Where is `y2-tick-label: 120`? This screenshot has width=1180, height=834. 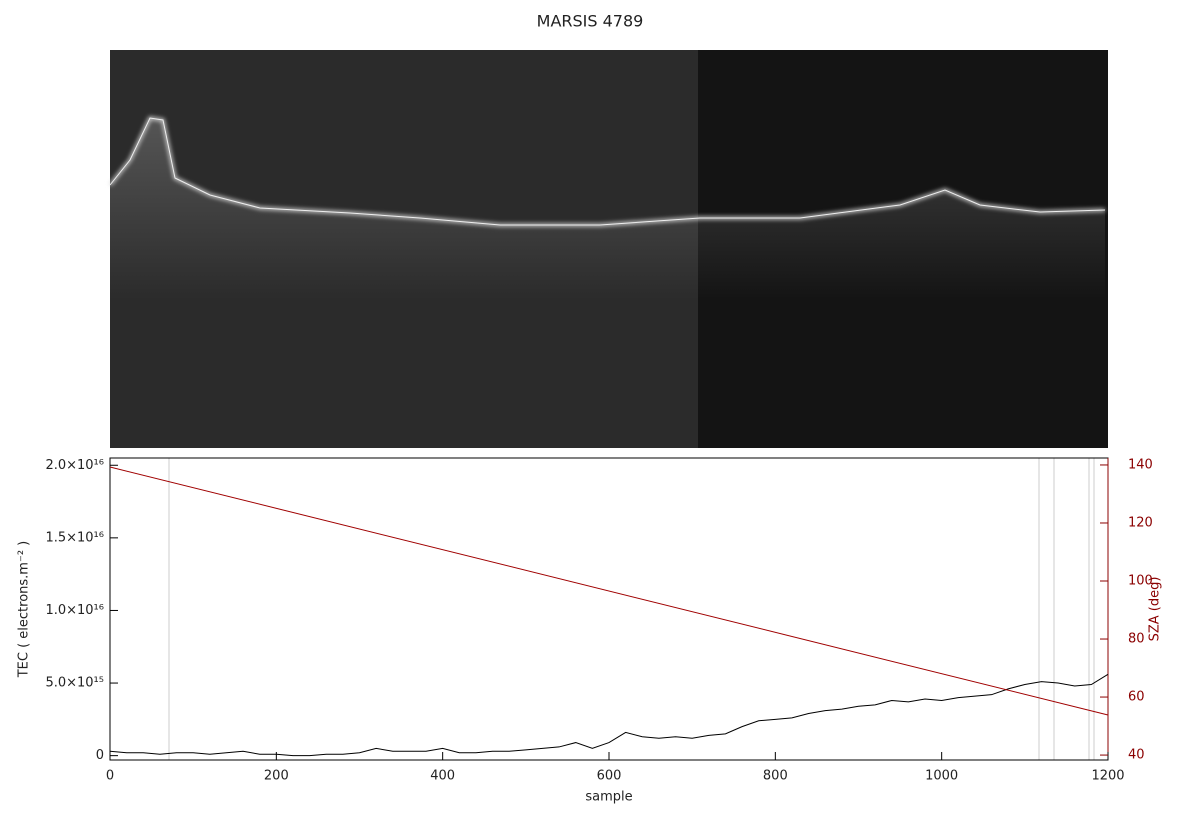 y2-tick-label: 120 is located at coordinates (1140, 522).